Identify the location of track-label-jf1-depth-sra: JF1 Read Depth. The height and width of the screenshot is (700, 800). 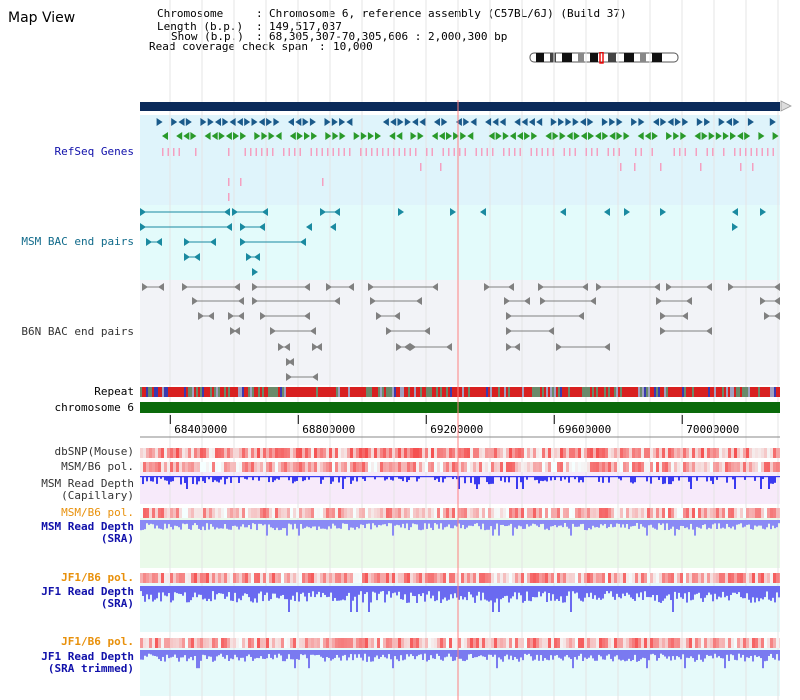
(87, 591).